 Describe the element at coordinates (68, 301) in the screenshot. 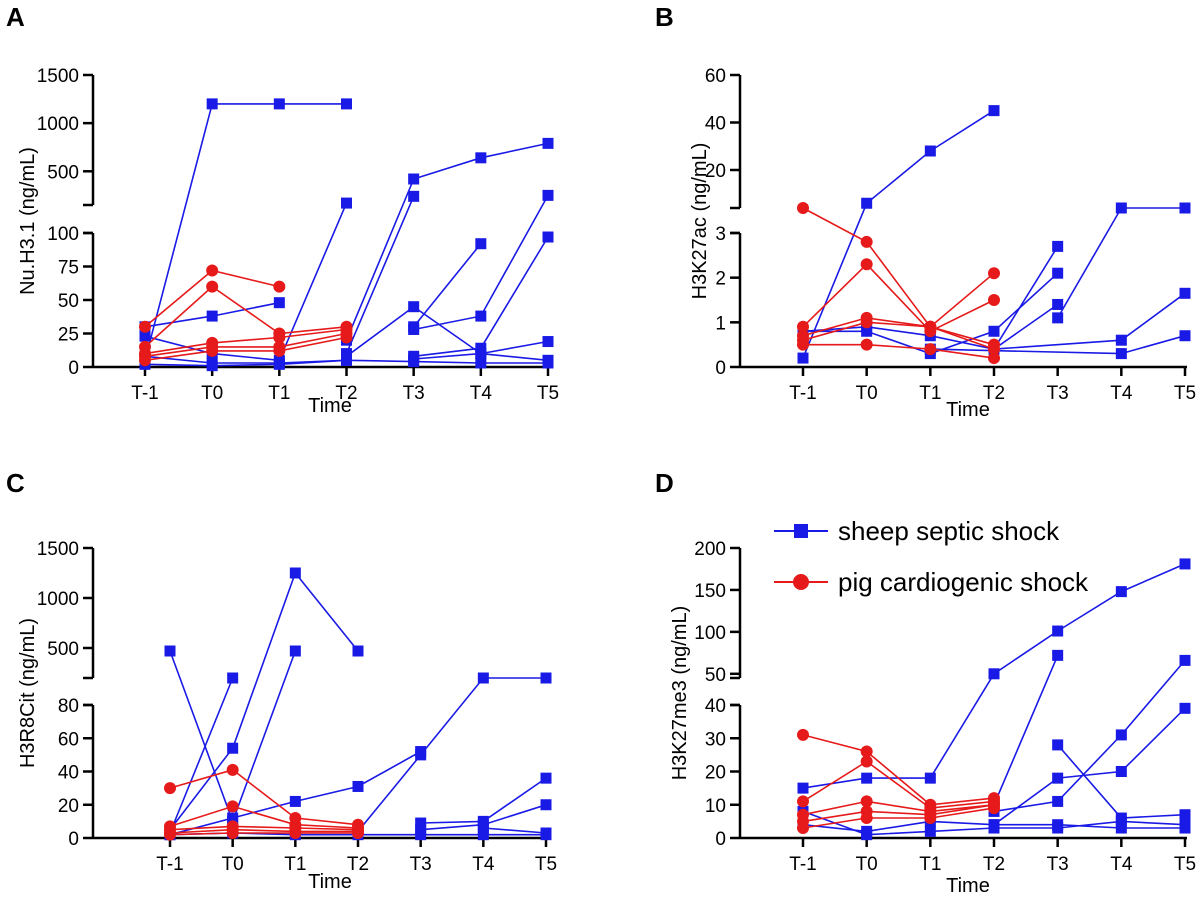

I see `y-tick-label: 50` at that location.